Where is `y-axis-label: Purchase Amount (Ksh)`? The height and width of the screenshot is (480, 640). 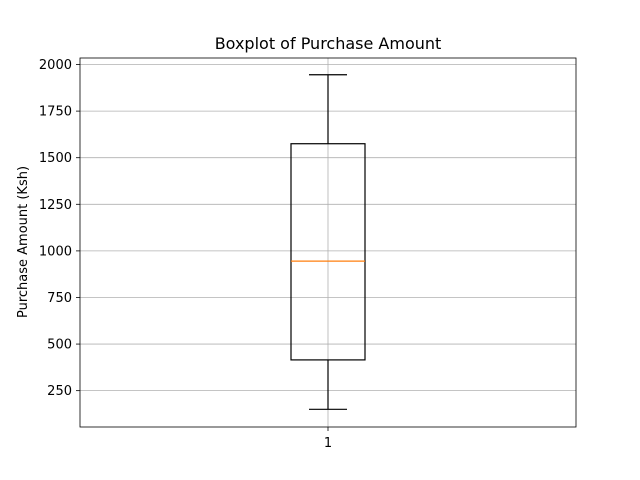
y-axis-label: Purchase Amount (Ksh) is located at coordinates (23, 242).